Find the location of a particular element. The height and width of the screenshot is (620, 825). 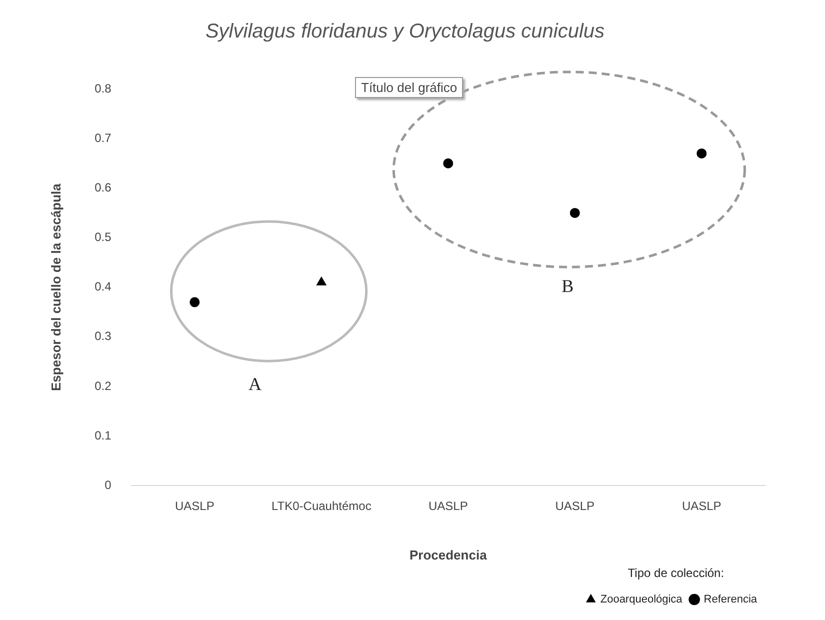

chart-title: Sylvilagus floridanus y Oryctolagus cuniculus is located at coordinates (405, 31).